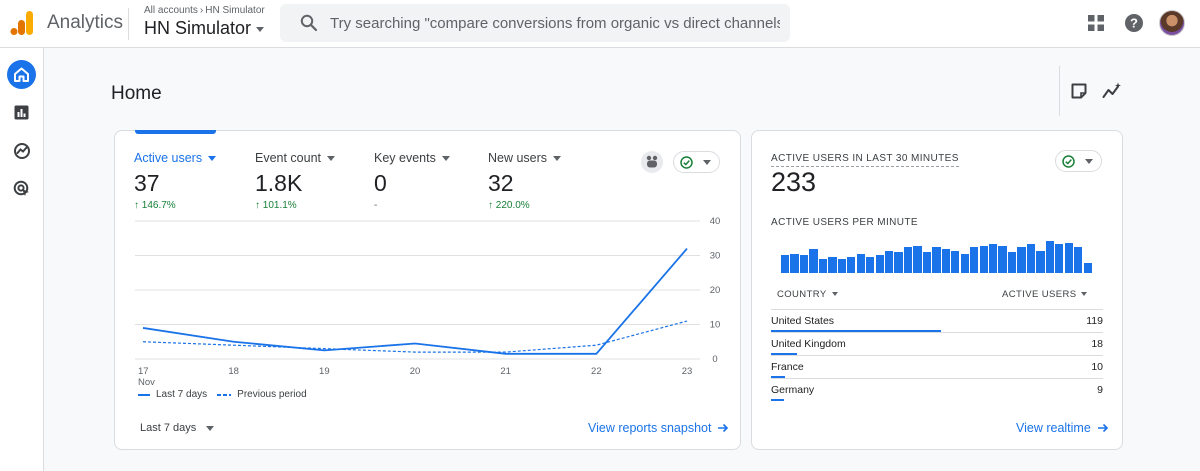 Image resolution: width=1200 pixels, height=471 pixels. What do you see at coordinates (525, 181) in the screenshot?
I see `metric-new-users: New users 32 ↑ 220.0%` at bounding box center [525, 181].